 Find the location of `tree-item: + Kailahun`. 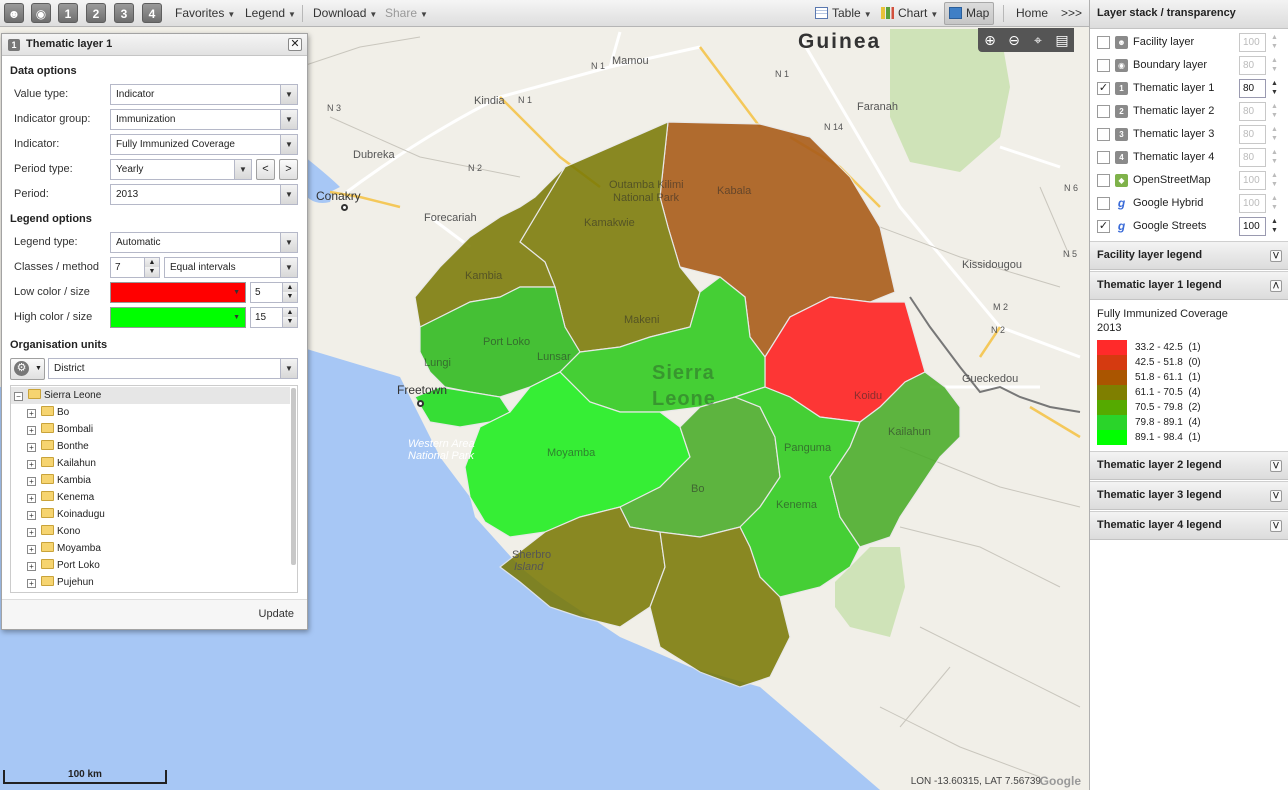

tree-item: + Kailahun is located at coordinates (61, 463).